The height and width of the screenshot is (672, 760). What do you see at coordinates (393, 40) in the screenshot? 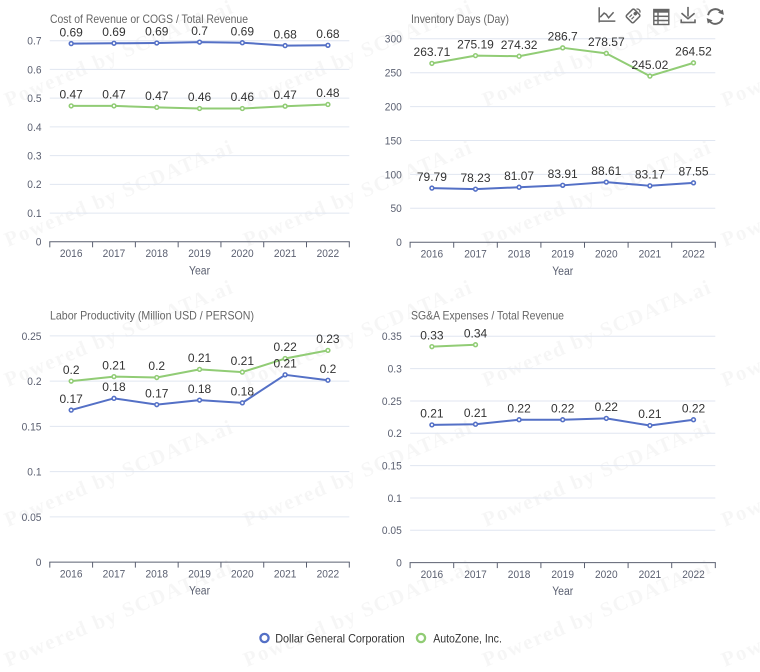
I see `svg-text: 300` at bounding box center [393, 40].